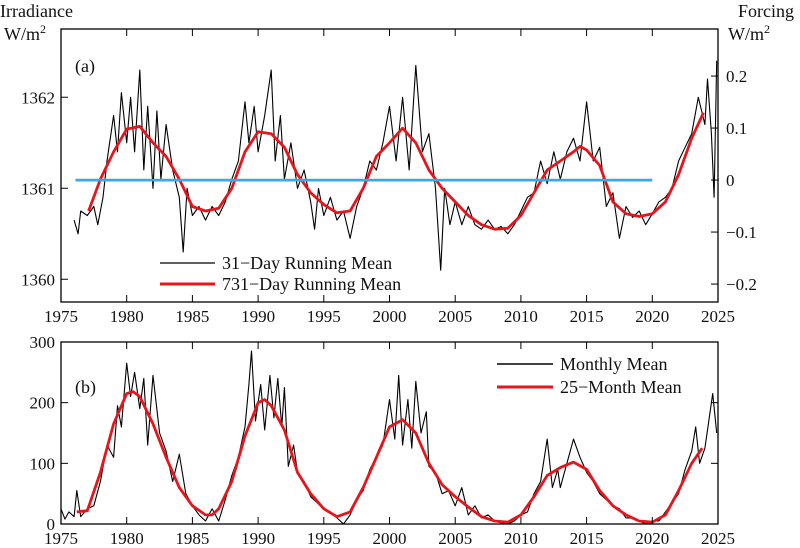 The image size is (800, 548). Describe the element at coordinates (51, 524) in the screenshot. I see `y-tick-label: 0` at that location.